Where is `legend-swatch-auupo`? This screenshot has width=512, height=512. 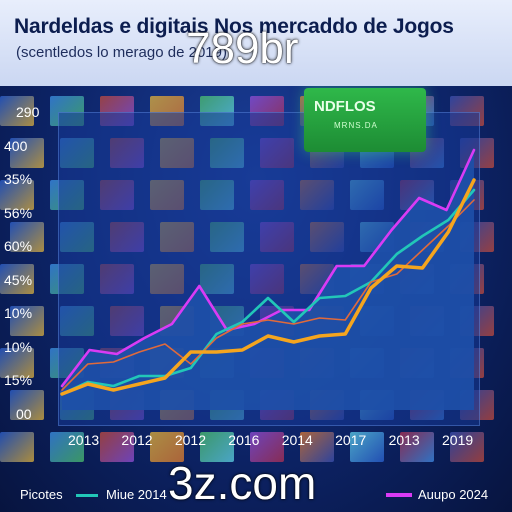 legend-swatch-auupo is located at coordinates (399, 495).